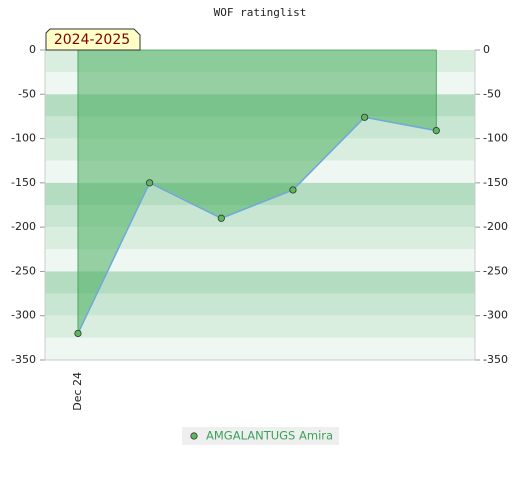 The width and height of the screenshot is (520, 480). What do you see at coordinates (23, 138) in the screenshot?
I see `y-tick-label: -100` at bounding box center [23, 138].